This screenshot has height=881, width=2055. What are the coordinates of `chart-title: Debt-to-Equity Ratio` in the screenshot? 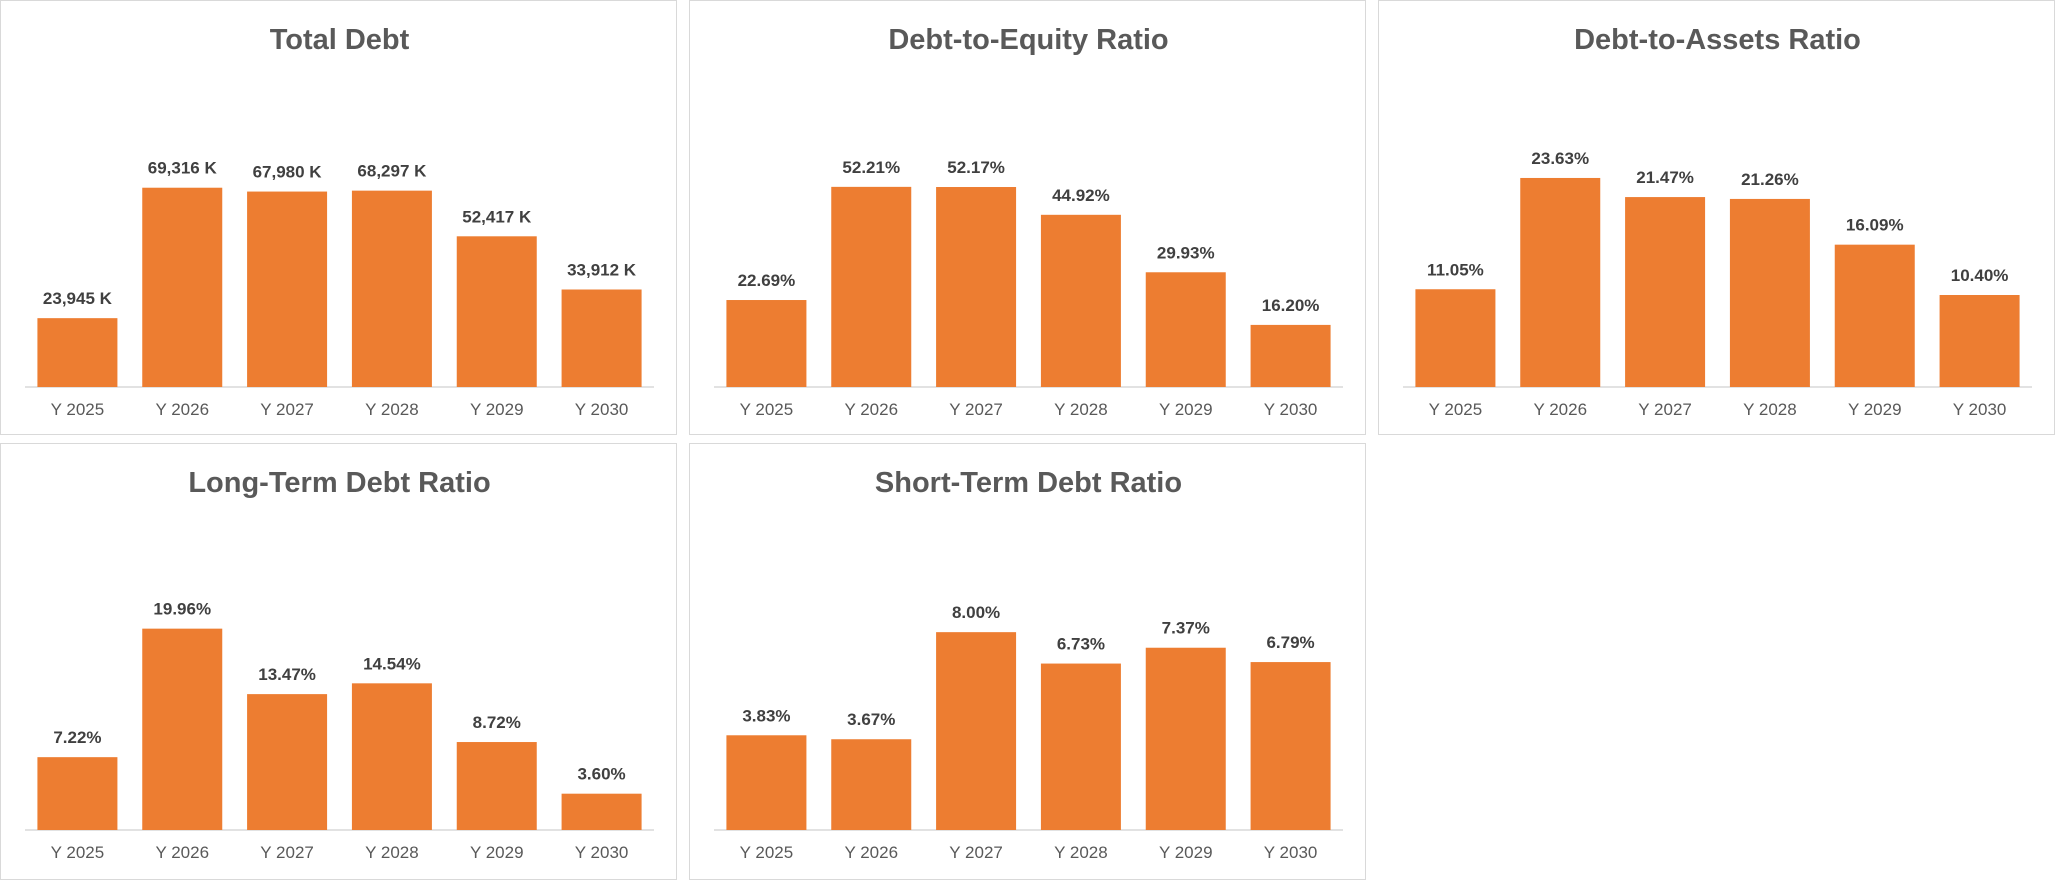 It's located at (1028, 40).